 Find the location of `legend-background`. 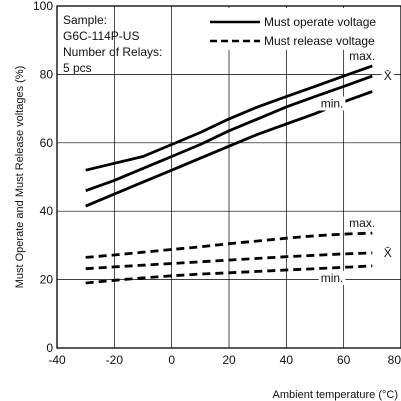

legend-background is located at coordinates (301, 29).